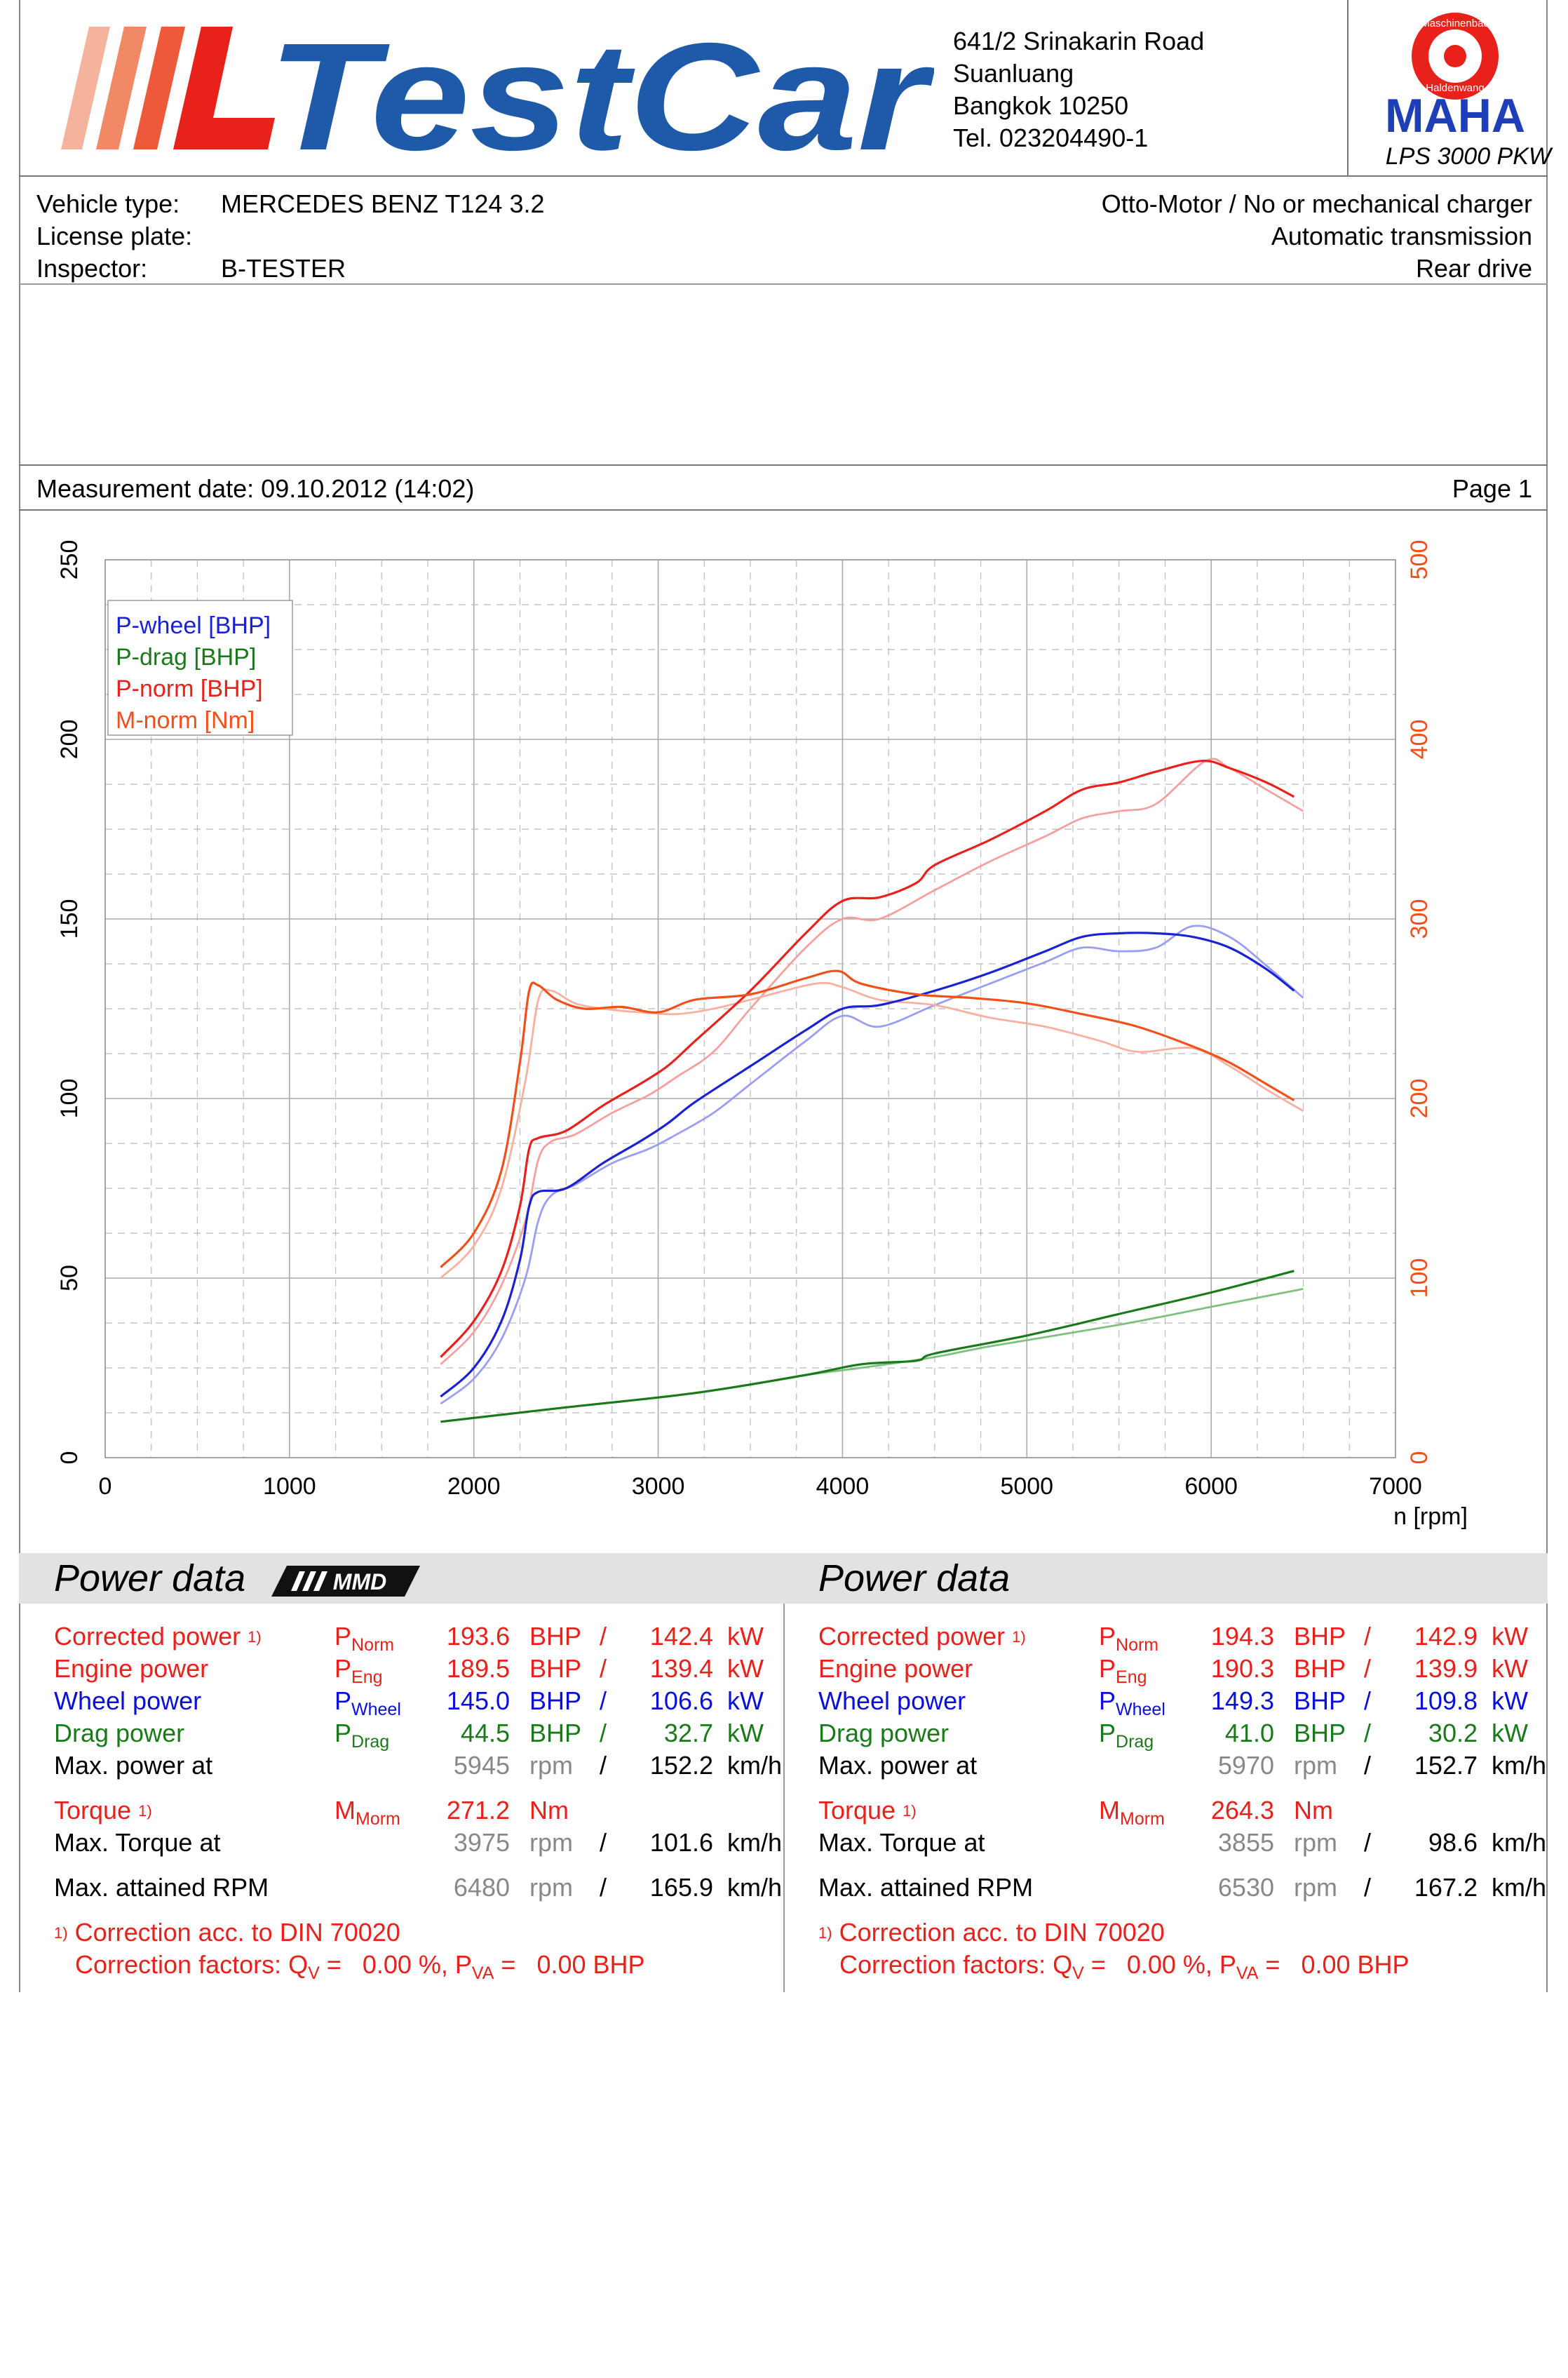 This screenshot has width=1568, height=2378. I want to click on y-right-tick-label: 500, so click(1419, 560).